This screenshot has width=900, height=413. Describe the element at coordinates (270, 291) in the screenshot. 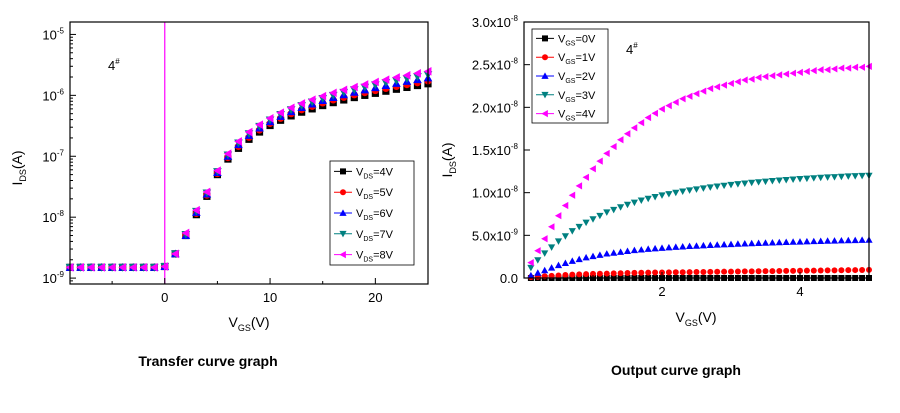

I see `x-axis-ticks: 0 10 20` at that location.